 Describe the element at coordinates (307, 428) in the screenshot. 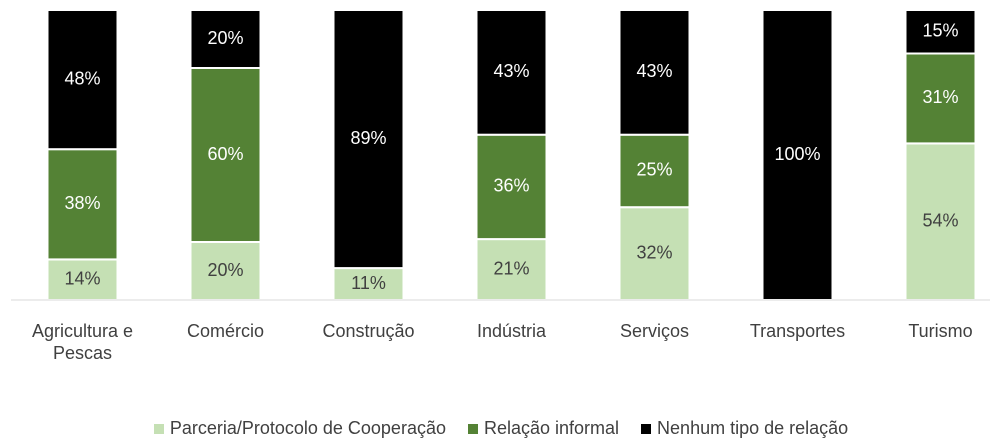

I see `legend-label: Parceria/Protocolo de Cooperação` at that location.